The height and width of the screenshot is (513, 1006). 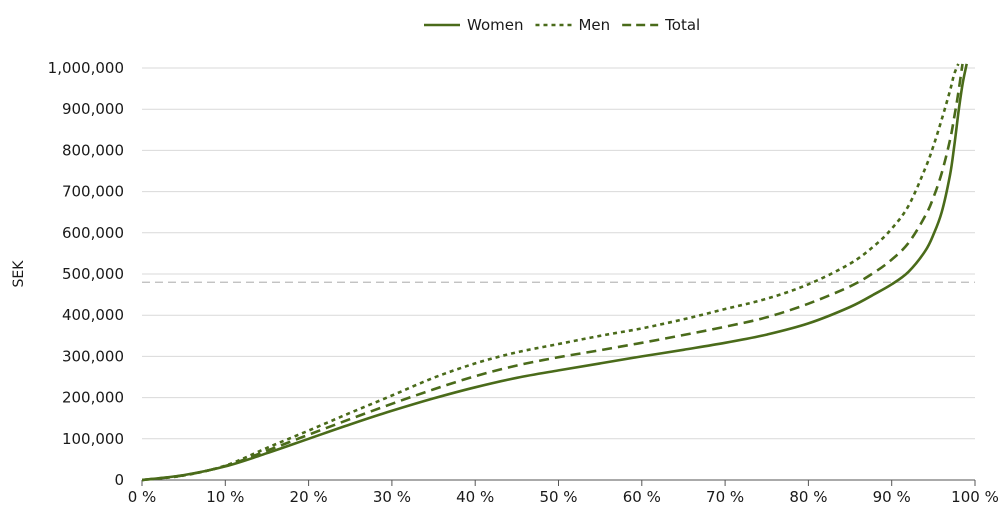 What do you see at coordinates (93, 150) in the screenshot?
I see `y-tick-label: 800,000` at bounding box center [93, 150].